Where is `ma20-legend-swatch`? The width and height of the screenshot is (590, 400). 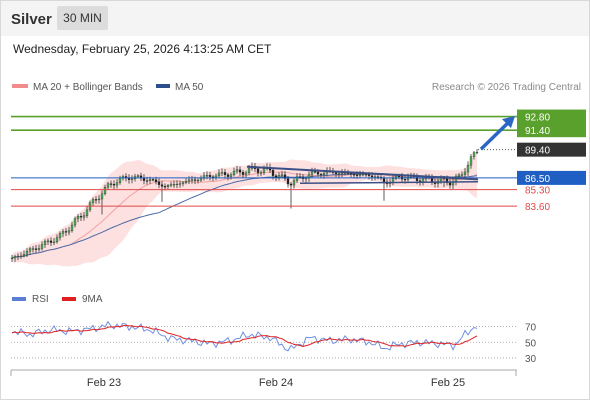
ma20-legend-swatch is located at coordinates (20, 86).